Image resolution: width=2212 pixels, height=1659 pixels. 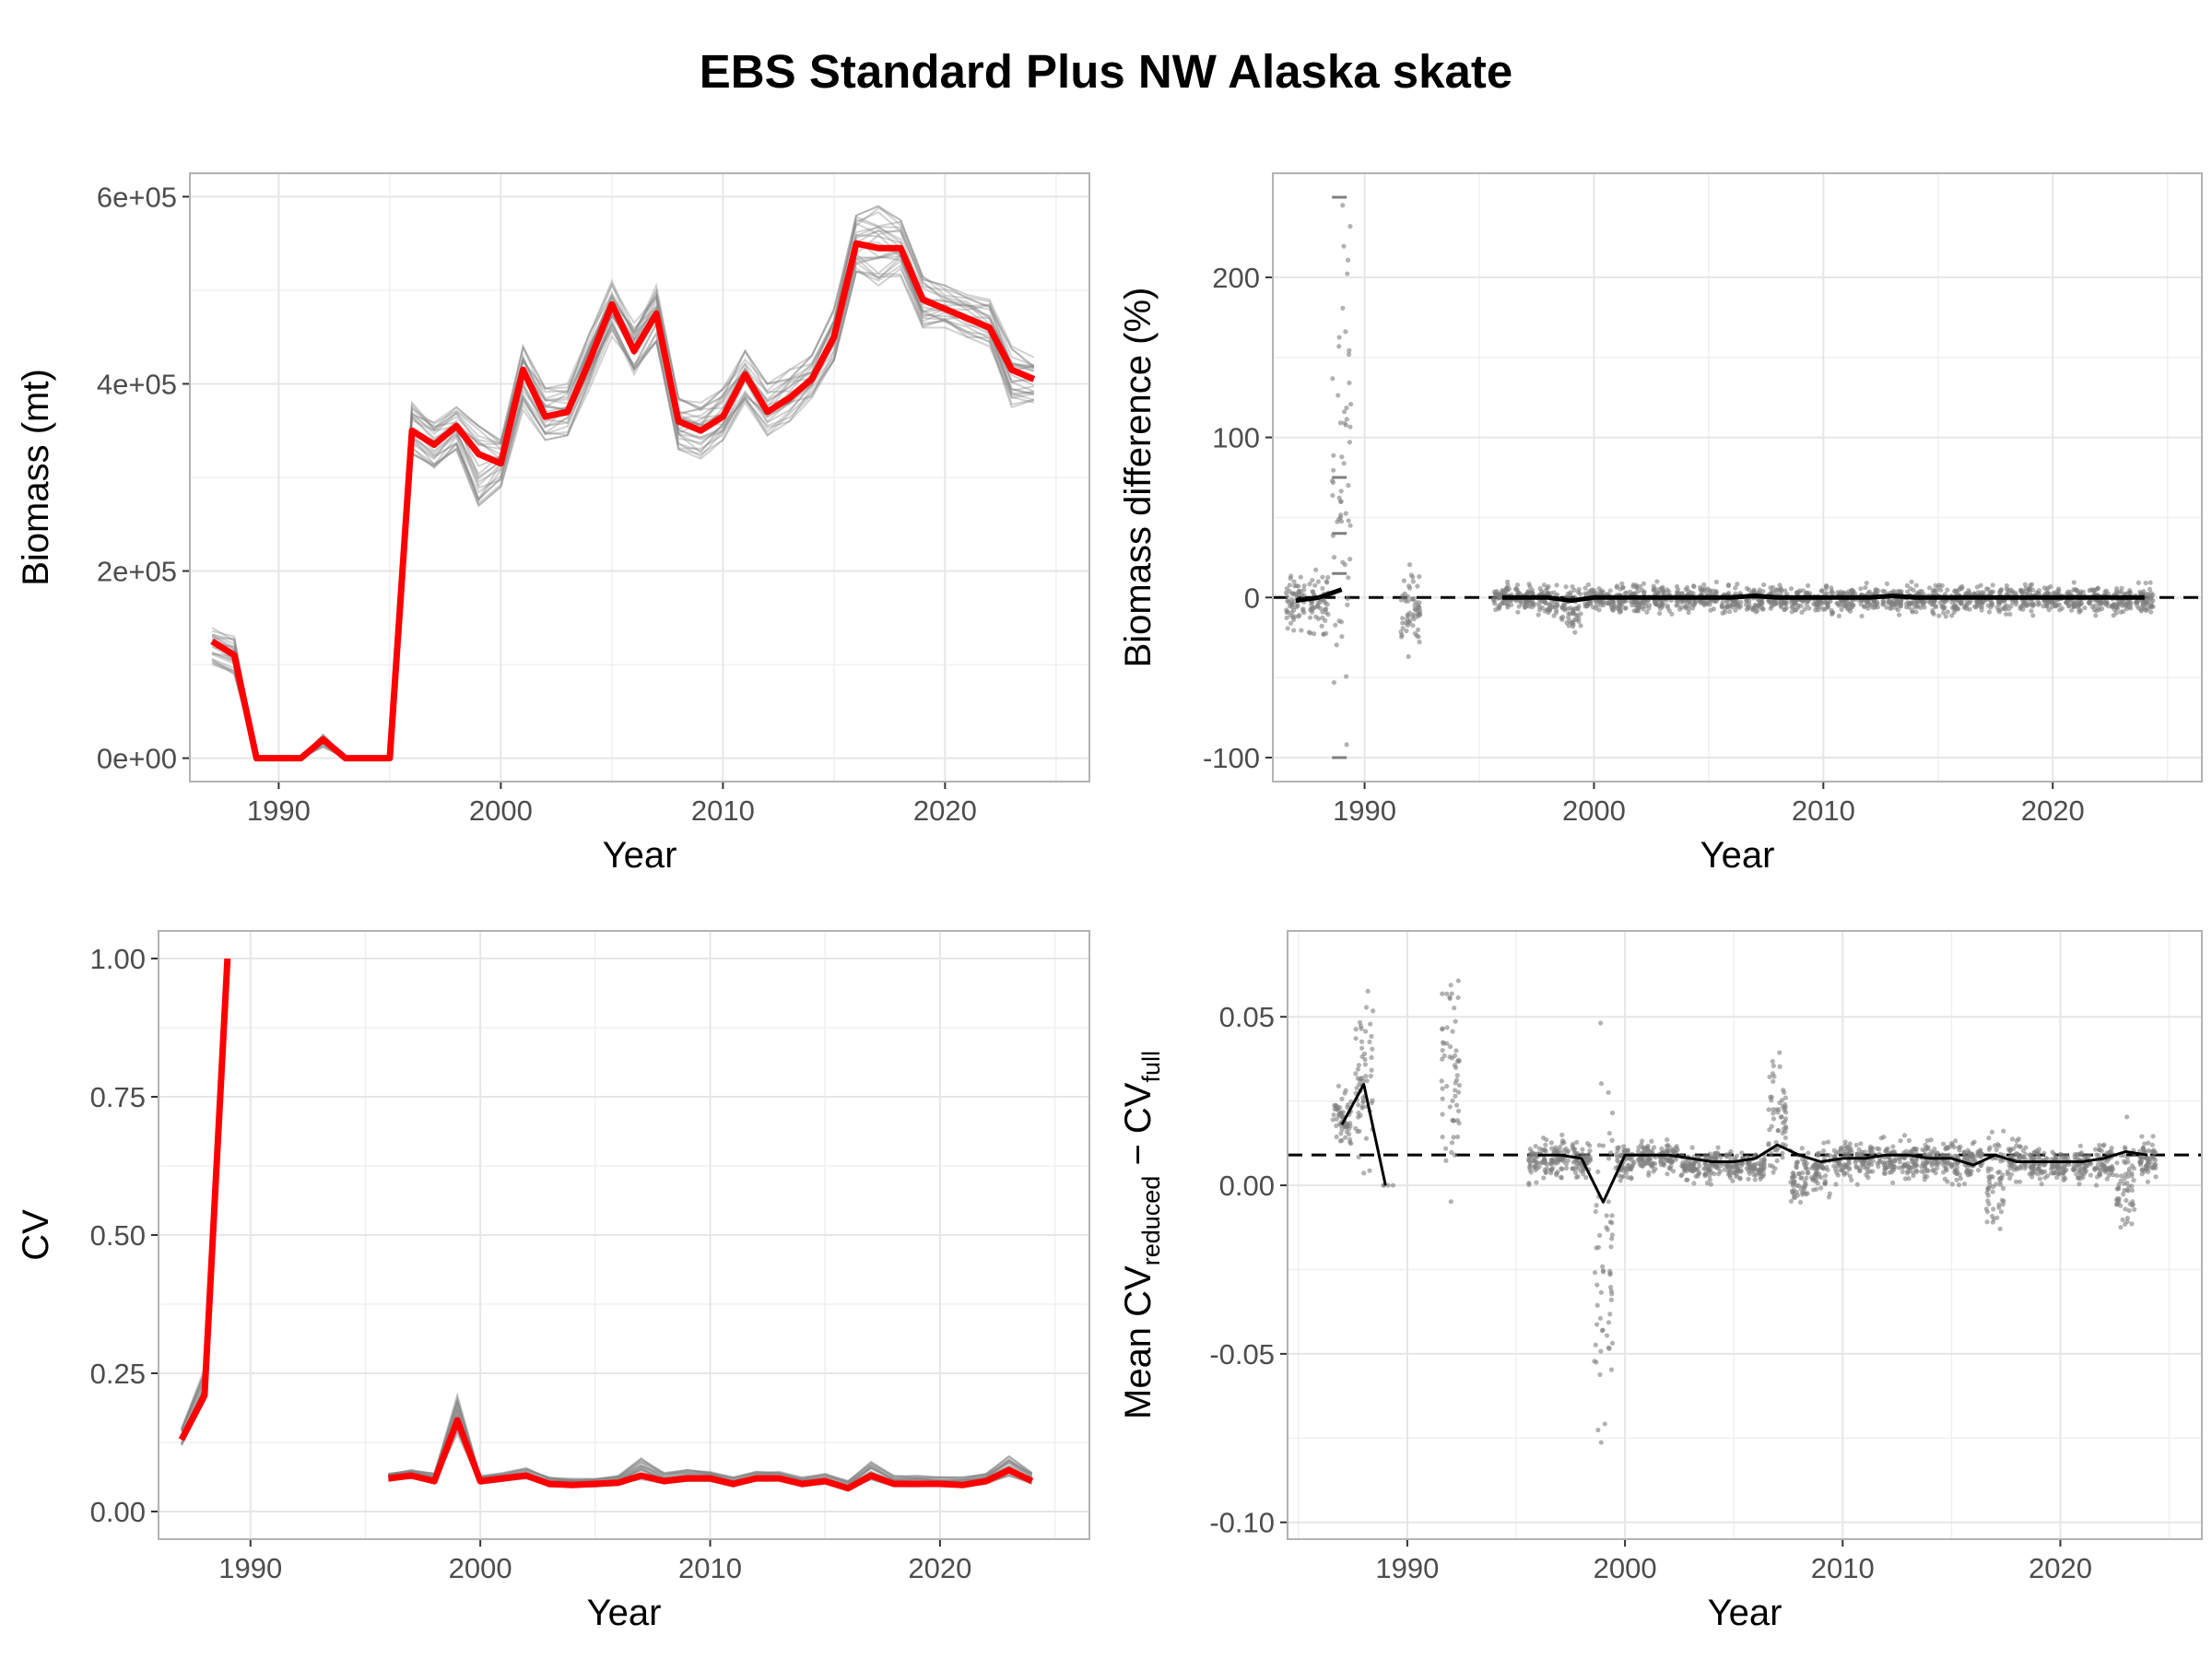 I want to click on x-axis-title: Year, so click(x=1745, y=1613).